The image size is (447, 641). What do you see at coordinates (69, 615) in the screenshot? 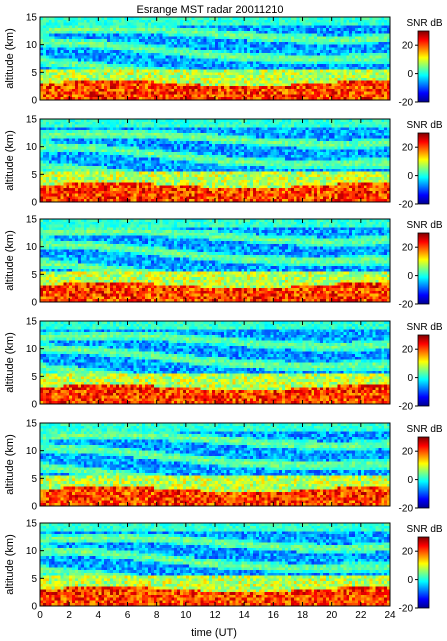
I see `x-tick-label: 2` at bounding box center [69, 615].